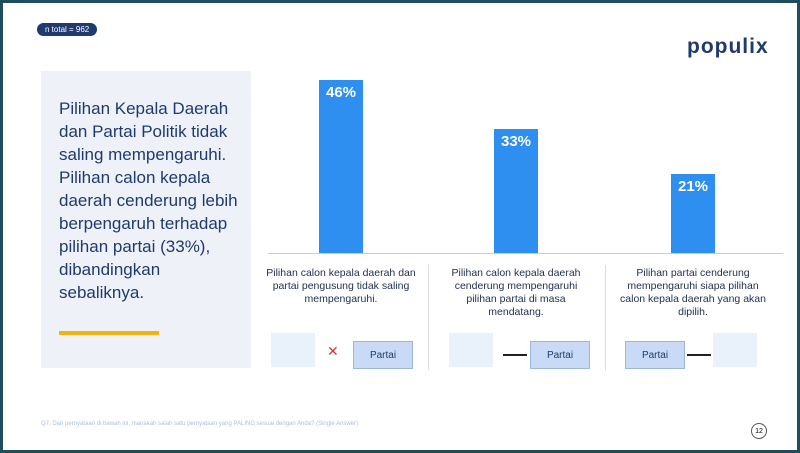 Image resolution: width=800 pixels, height=453 pixels. I want to click on page-number: 12, so click(759, 431).